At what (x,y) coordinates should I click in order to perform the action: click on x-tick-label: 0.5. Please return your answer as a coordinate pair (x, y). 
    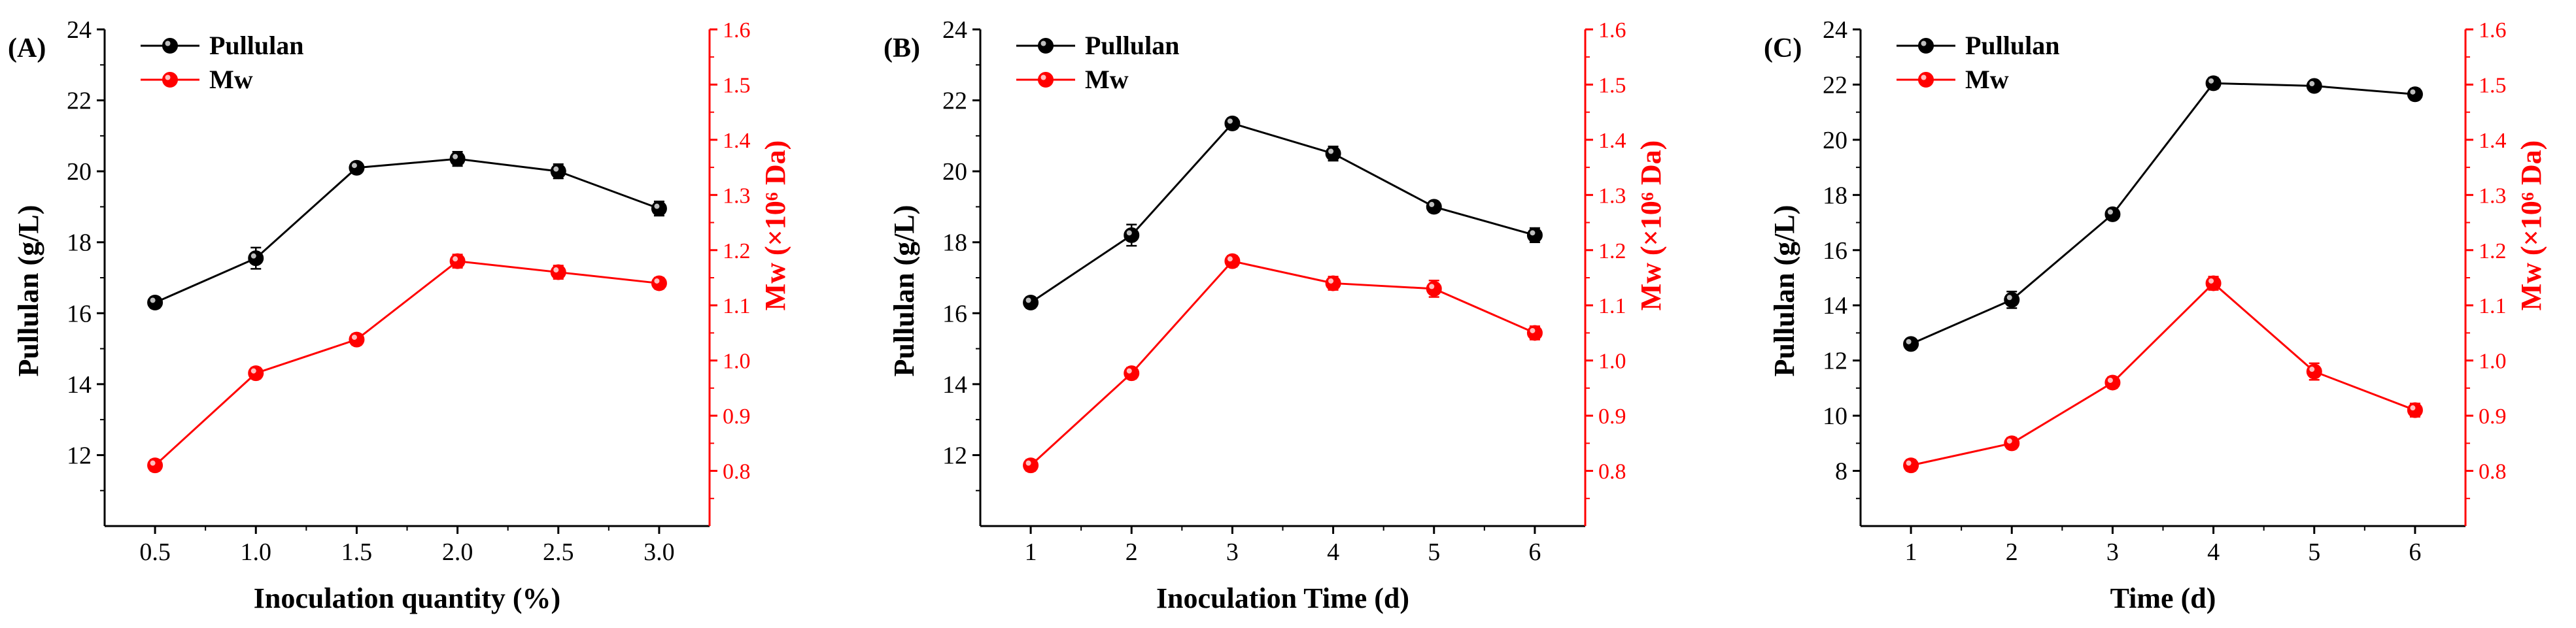
    Looking at the image, I should click on (155, 552).